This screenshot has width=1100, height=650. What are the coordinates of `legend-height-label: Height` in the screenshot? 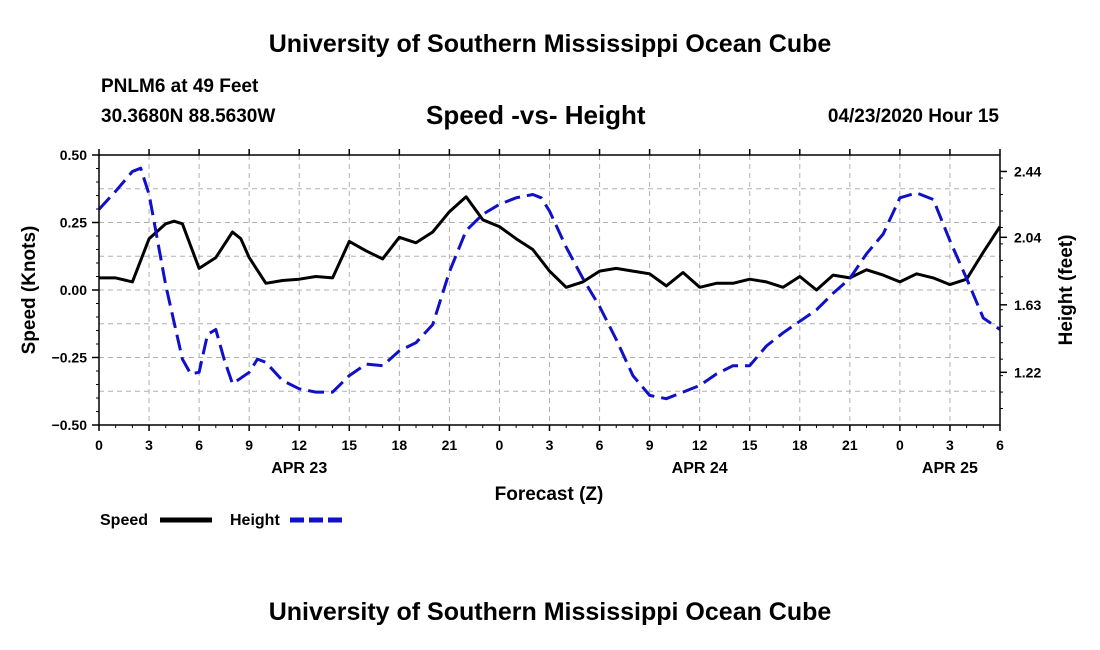 It's located at (255, 520).